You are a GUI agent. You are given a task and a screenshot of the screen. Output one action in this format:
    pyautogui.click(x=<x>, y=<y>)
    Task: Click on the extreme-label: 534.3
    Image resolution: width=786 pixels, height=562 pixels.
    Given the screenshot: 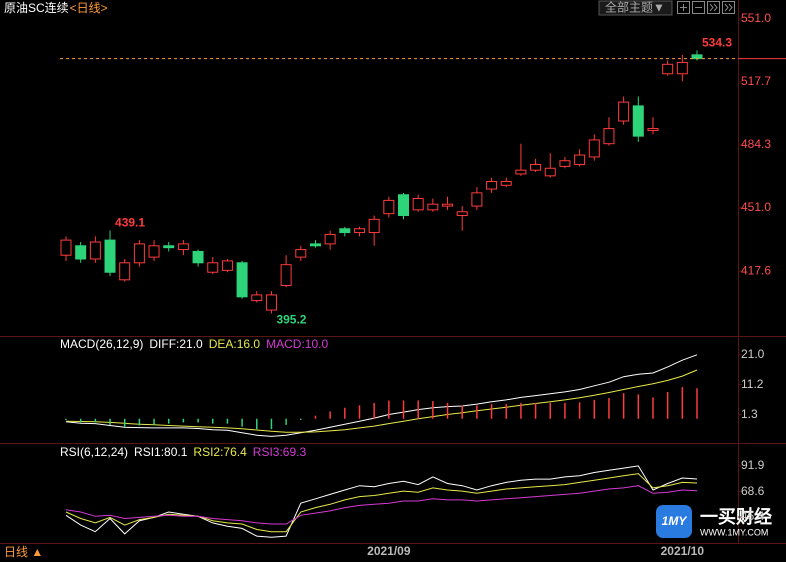 What is the action you would take?
    pyautogui.click(x=717, y=43)
    